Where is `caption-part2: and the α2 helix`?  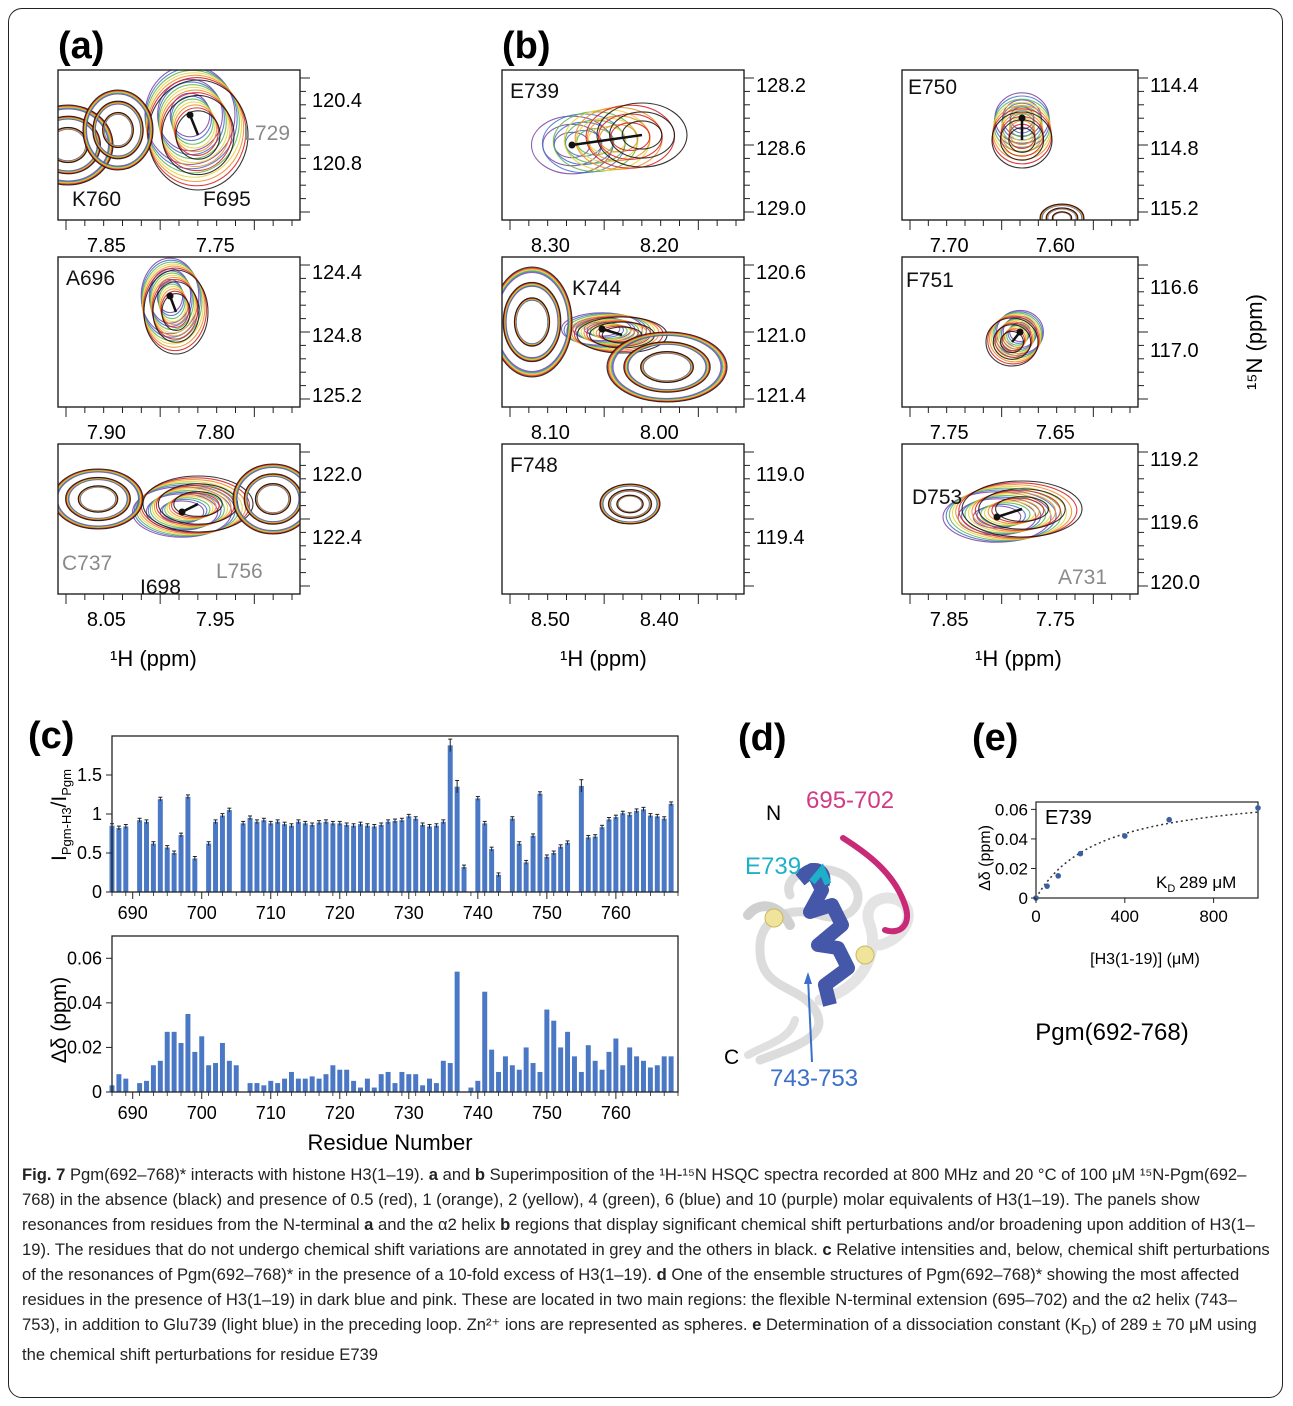 caption-part2: and the α2 helix is located at coordinates (437, 1224).